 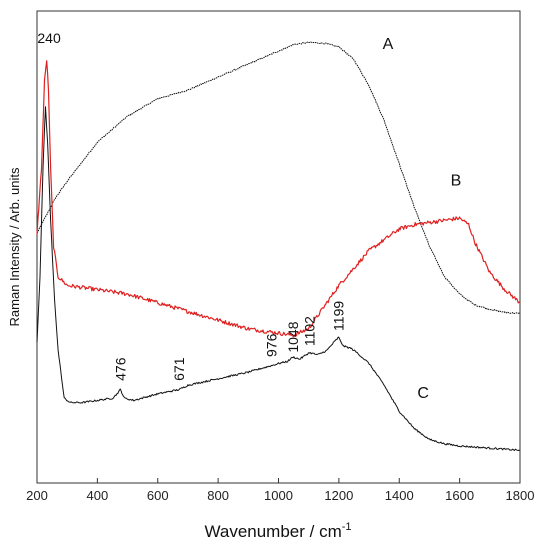 What do you see at coordinates (158, 495) in the screenshot?
I see `x-tick-label: 600` at bounding box center [158, 495].